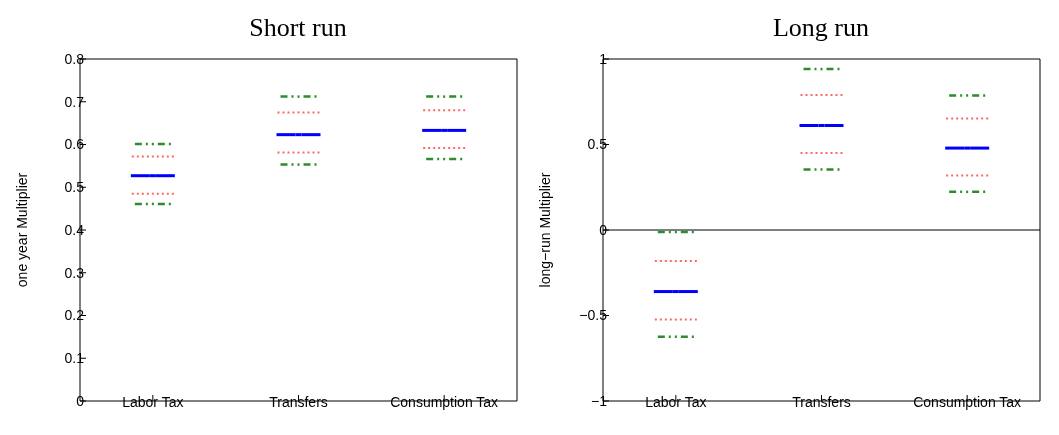 Image resolution: width=1059 pixels, height=435 pixels. Describe the element at coordinates (74, 229) in the screenshot. I see `y-tick-label: 0.4` at that location.